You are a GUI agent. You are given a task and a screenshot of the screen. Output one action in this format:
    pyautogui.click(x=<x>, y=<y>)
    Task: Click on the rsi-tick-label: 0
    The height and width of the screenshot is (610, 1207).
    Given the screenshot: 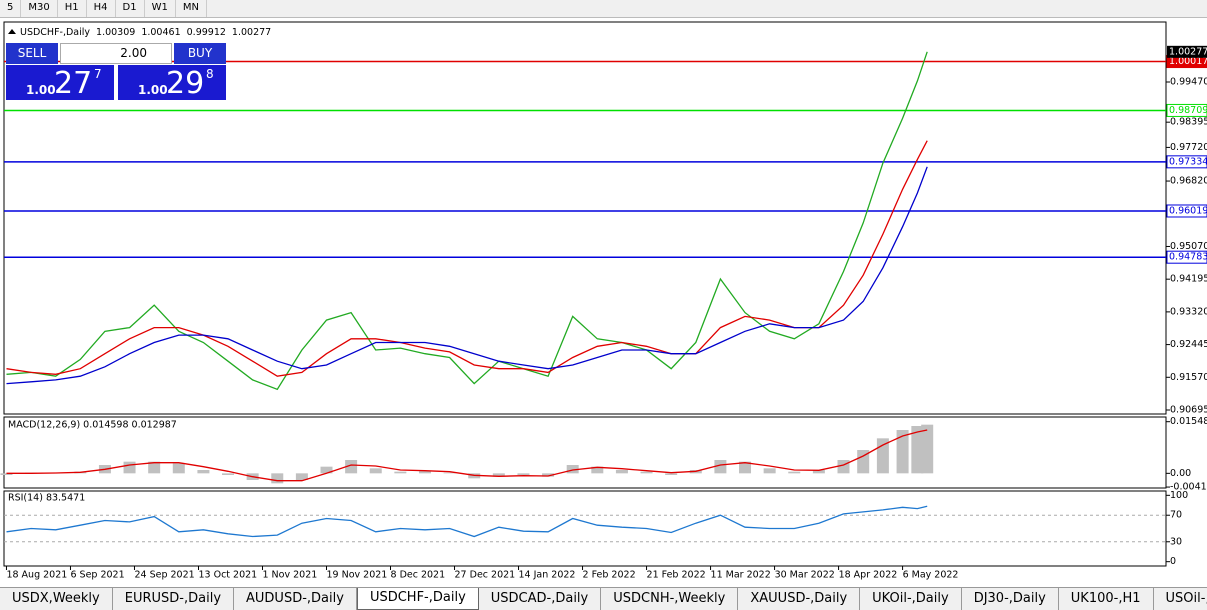 What is the action you would take?
    pyautogui.click(x=1173, y=561)
    